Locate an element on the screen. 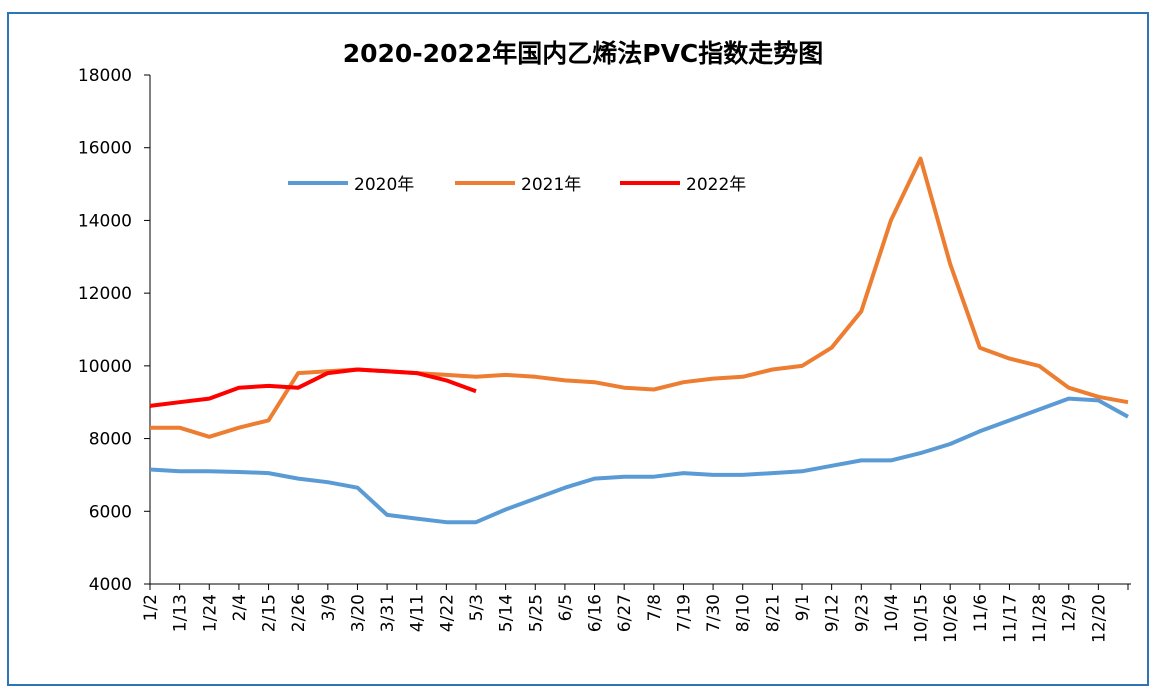 The image size is (1153, 689). x-tick-label: 11/28 is located at coordinates (1040, 618).